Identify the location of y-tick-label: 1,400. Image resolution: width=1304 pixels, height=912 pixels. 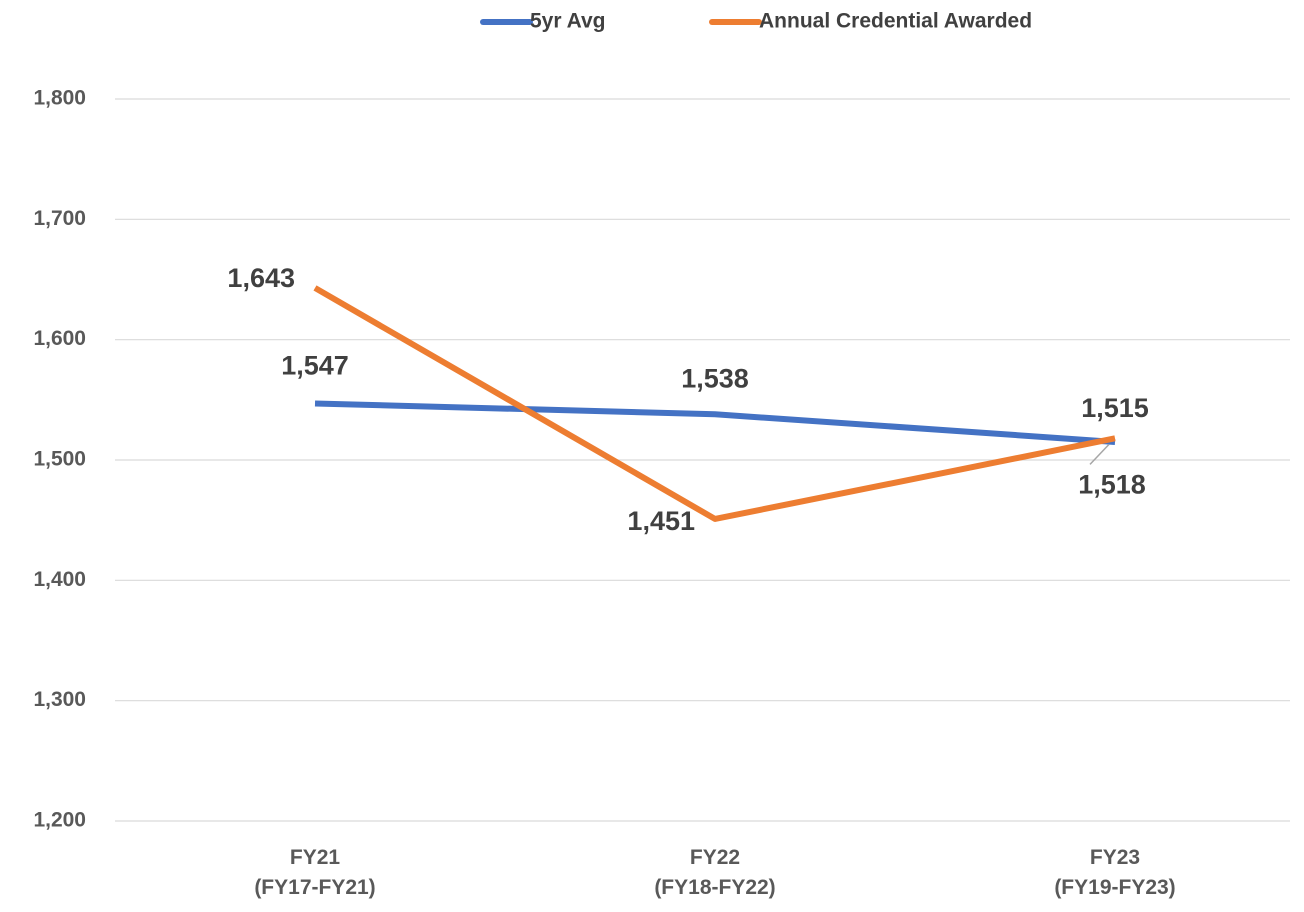
(59, 579).